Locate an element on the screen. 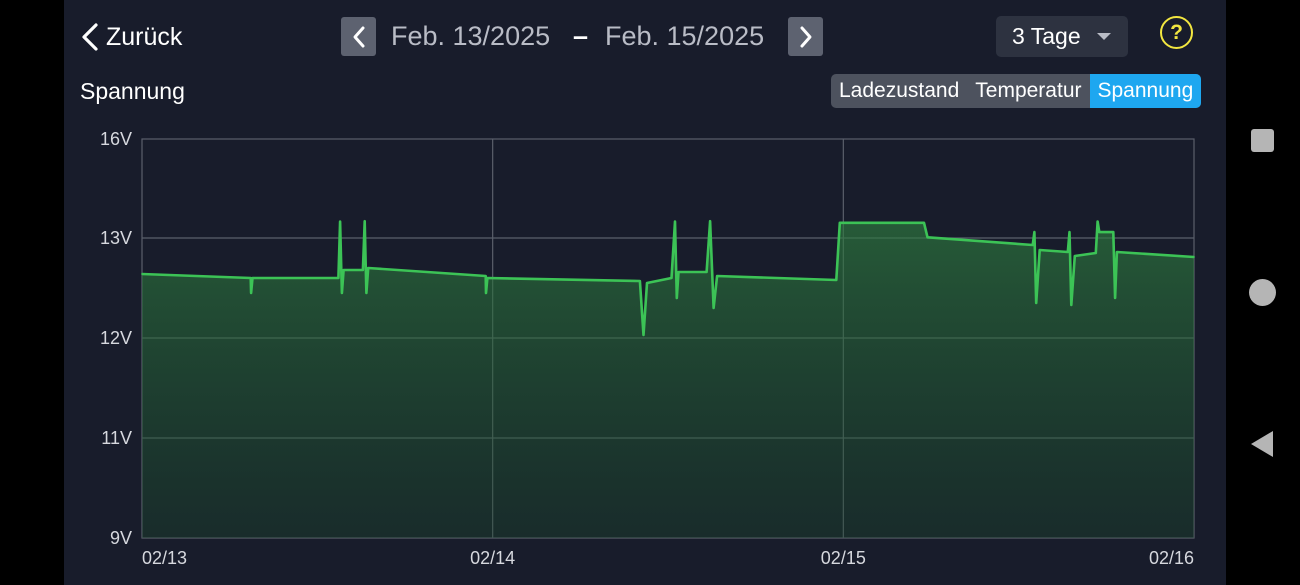 Image resolution: width=1300 pixels, height=585 pixels. x-tick-label: 02/15 is located at coordinates (843, 558).